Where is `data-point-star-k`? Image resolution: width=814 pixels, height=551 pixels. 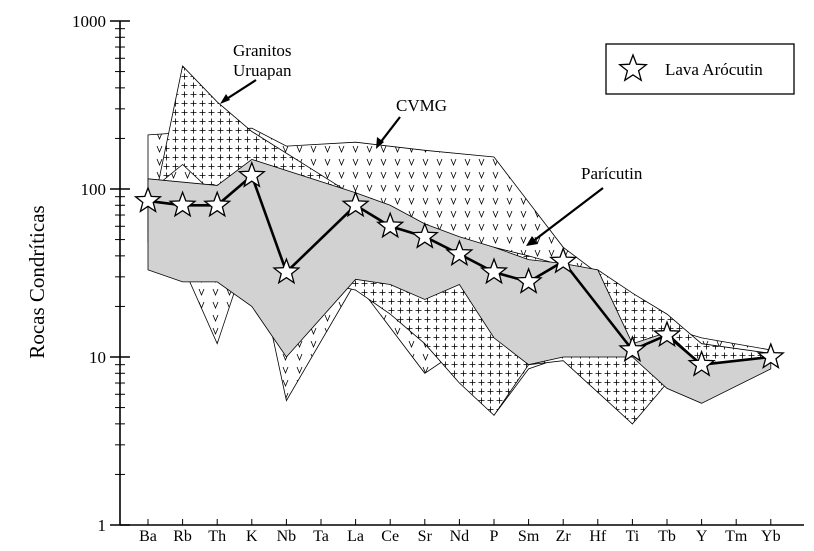 data-point-star-k is located at coordinates (251, 174).